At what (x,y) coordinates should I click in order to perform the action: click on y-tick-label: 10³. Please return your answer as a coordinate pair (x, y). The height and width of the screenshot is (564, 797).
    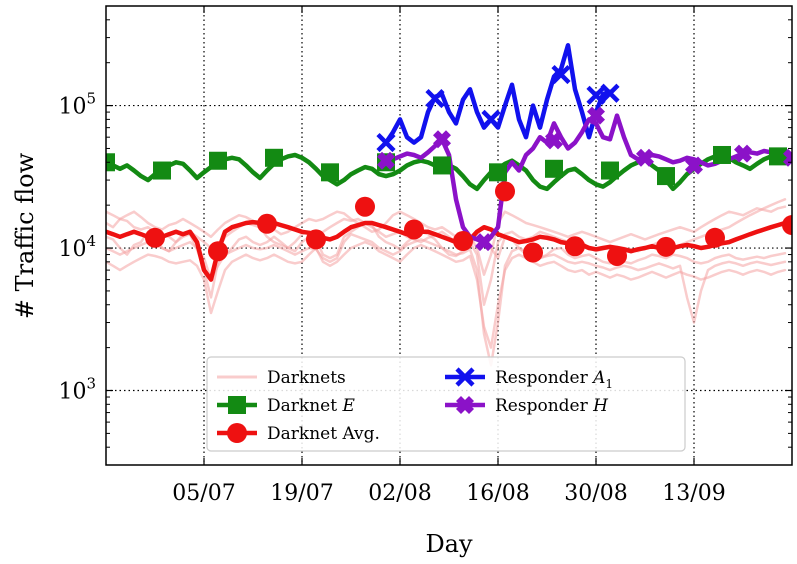
    Looking at the image, I should click on (77, 390).